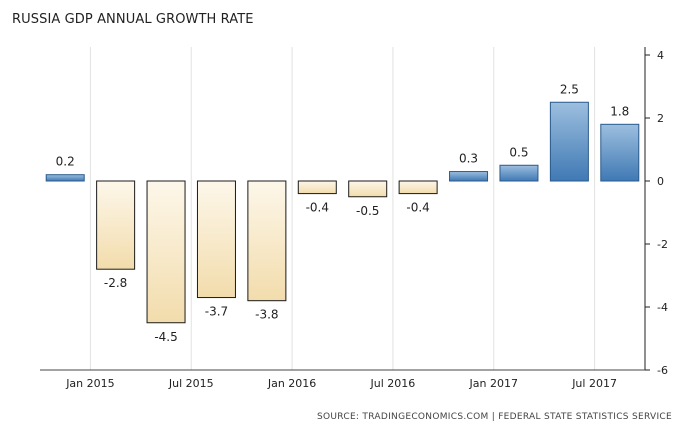 Image resolution: width=700 pixels, height=440 pixels. What do you see at coordinates (518, 152) in the screenshot?
I see `data-label: 0.5` at bounding box center [518, 152].